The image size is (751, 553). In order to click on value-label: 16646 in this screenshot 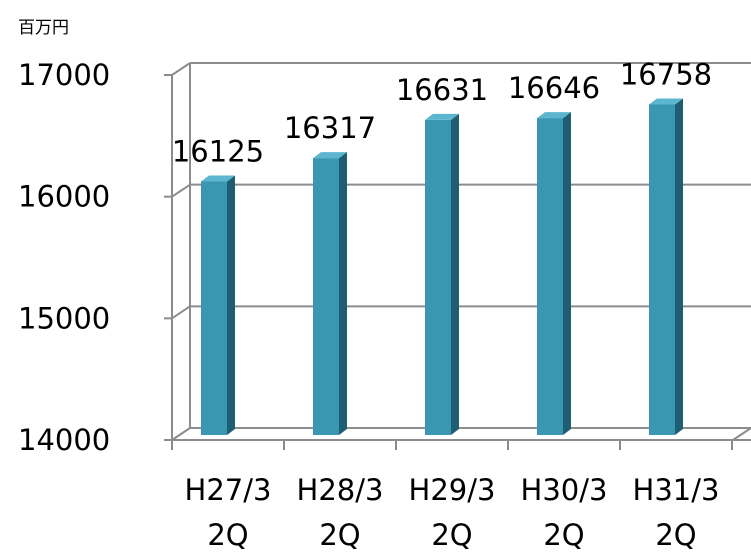, I will do `click(554, 88)`.